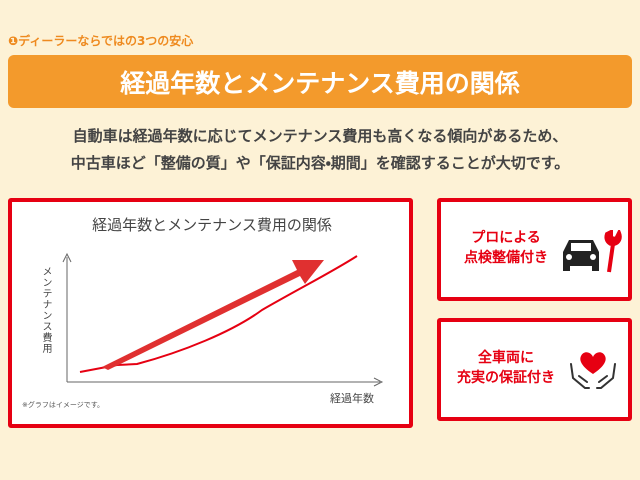  What do you see at coordinates (213, 315) in the screenshot?
I see `trend-arrow` at bounding box center [213, 315].